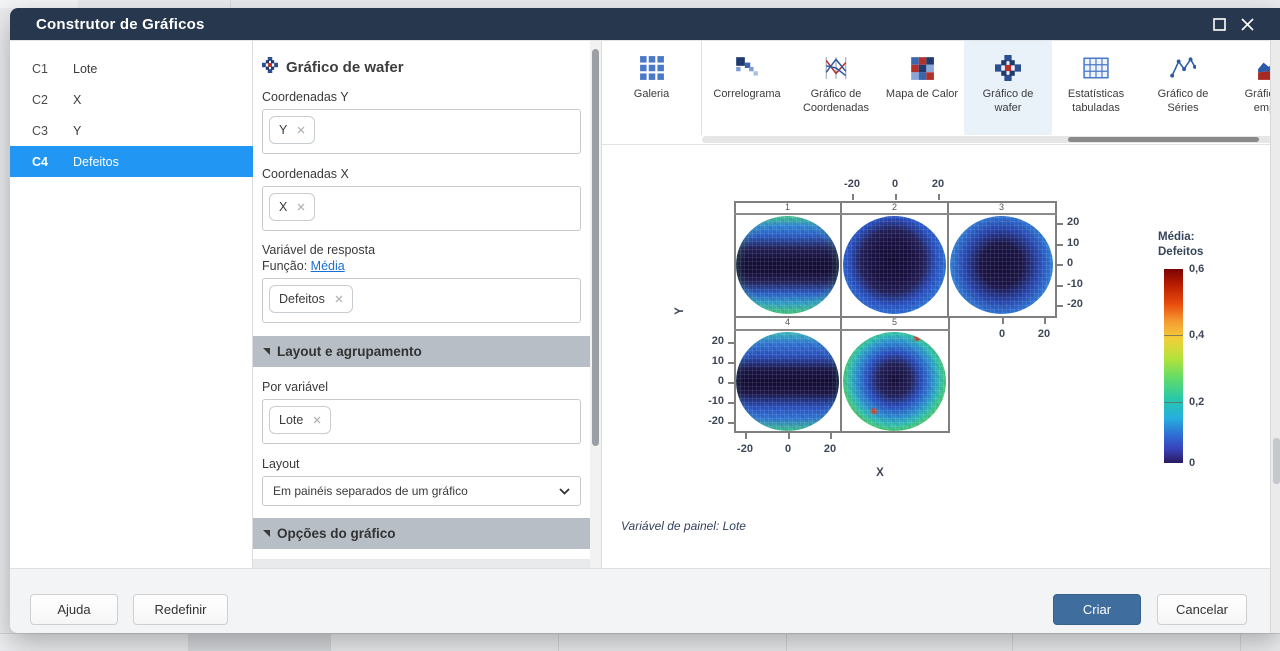  What do you see at coordinates (1176, 237) in the screenshot?
I see `legend-title-line1: Média:` at bounding box center [1176, 237].